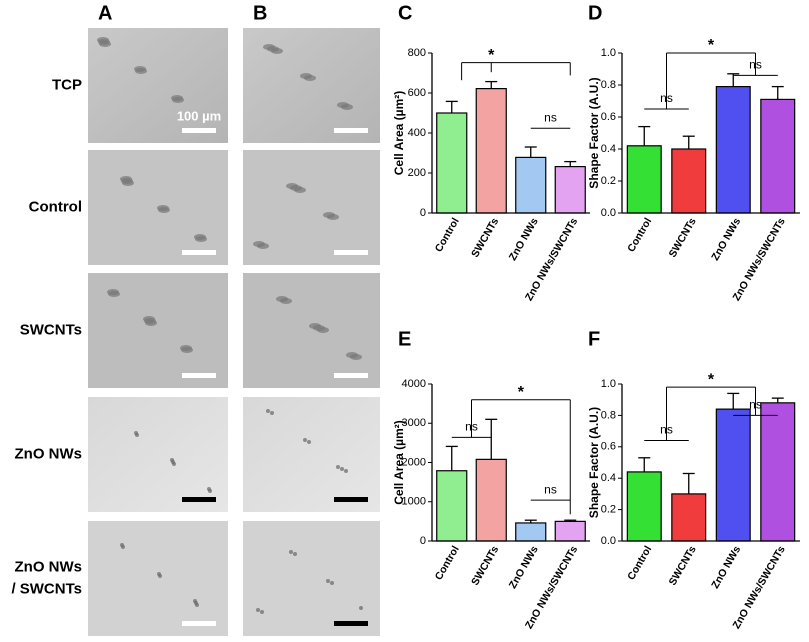  What do you see at coordinates (608, 541) in the screenshot?
I see `y-tick-label: 0.0` at bounding box center [608, 541].